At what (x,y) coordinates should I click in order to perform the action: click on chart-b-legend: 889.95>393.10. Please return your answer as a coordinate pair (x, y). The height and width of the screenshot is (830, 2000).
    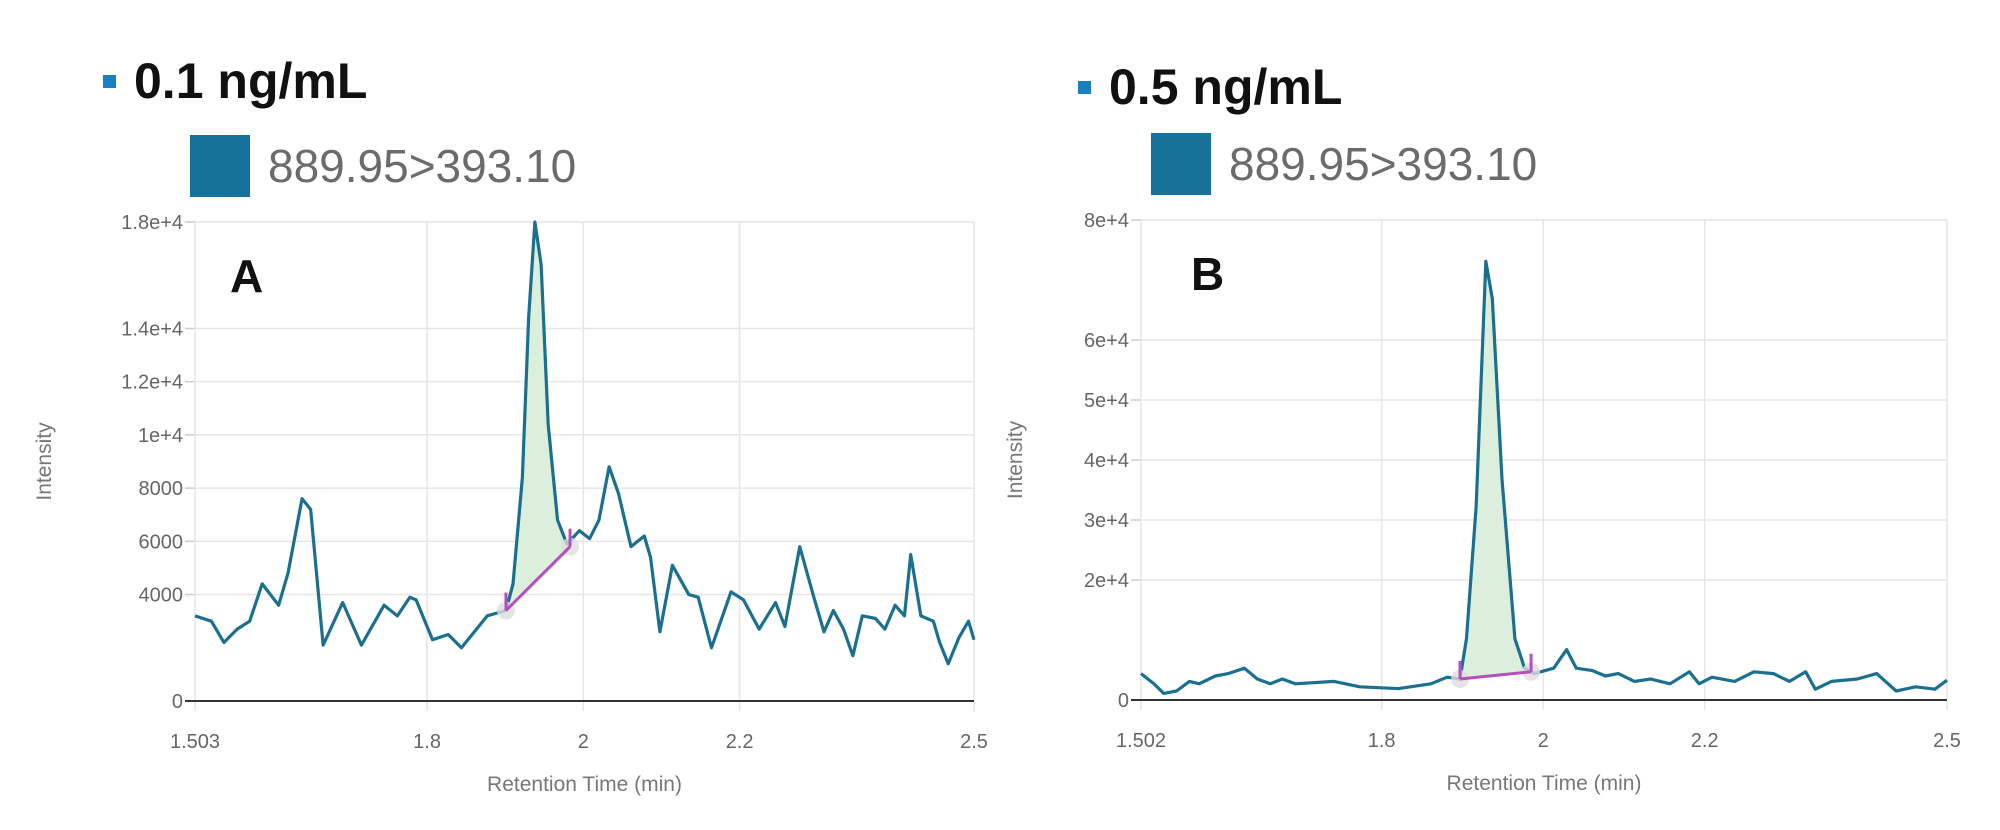
    Looking at the image, I should click on (1344, 164).